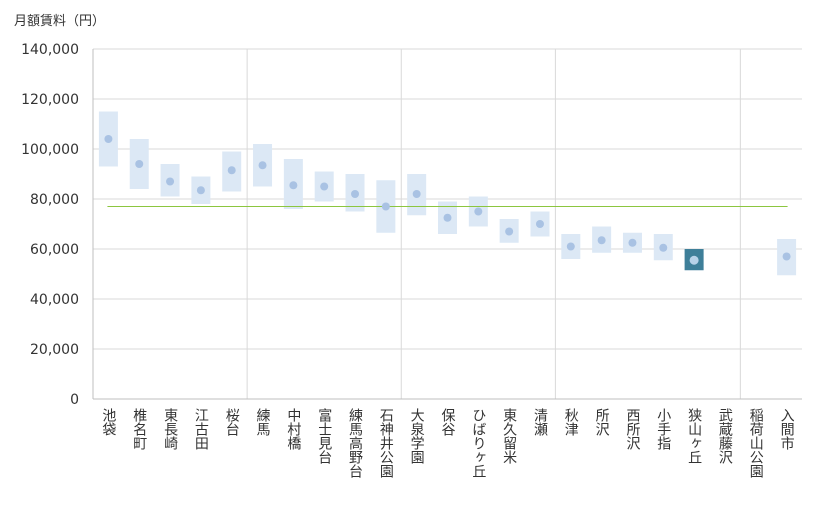 Image resolution: width=820 pixels, height=514 pixels. I want to click on x-tick-label: 入間市, so click(787, 429).